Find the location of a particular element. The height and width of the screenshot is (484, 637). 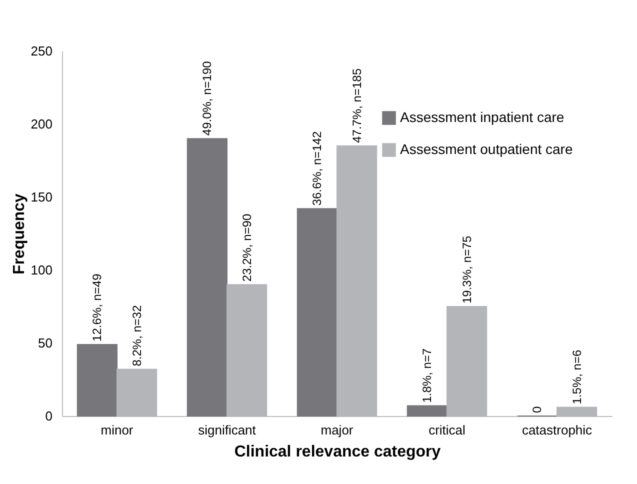

y-tick-label: 250 is located at coordinates (41, 51).